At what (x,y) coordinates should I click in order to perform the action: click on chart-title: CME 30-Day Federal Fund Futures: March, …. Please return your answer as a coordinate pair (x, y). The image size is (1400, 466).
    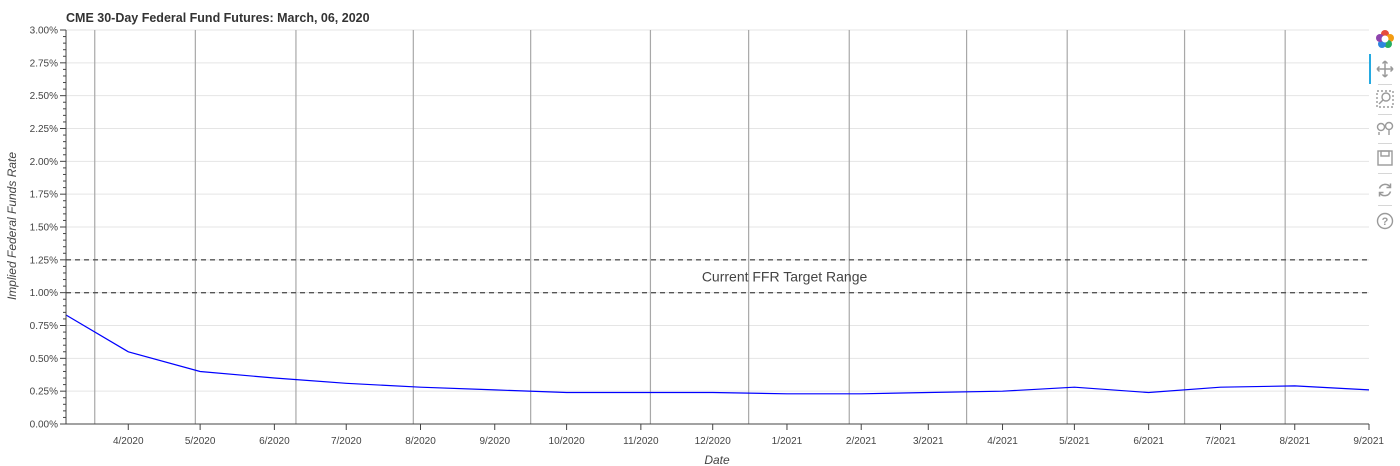
    Looking at the image, I should click on (218, 18).